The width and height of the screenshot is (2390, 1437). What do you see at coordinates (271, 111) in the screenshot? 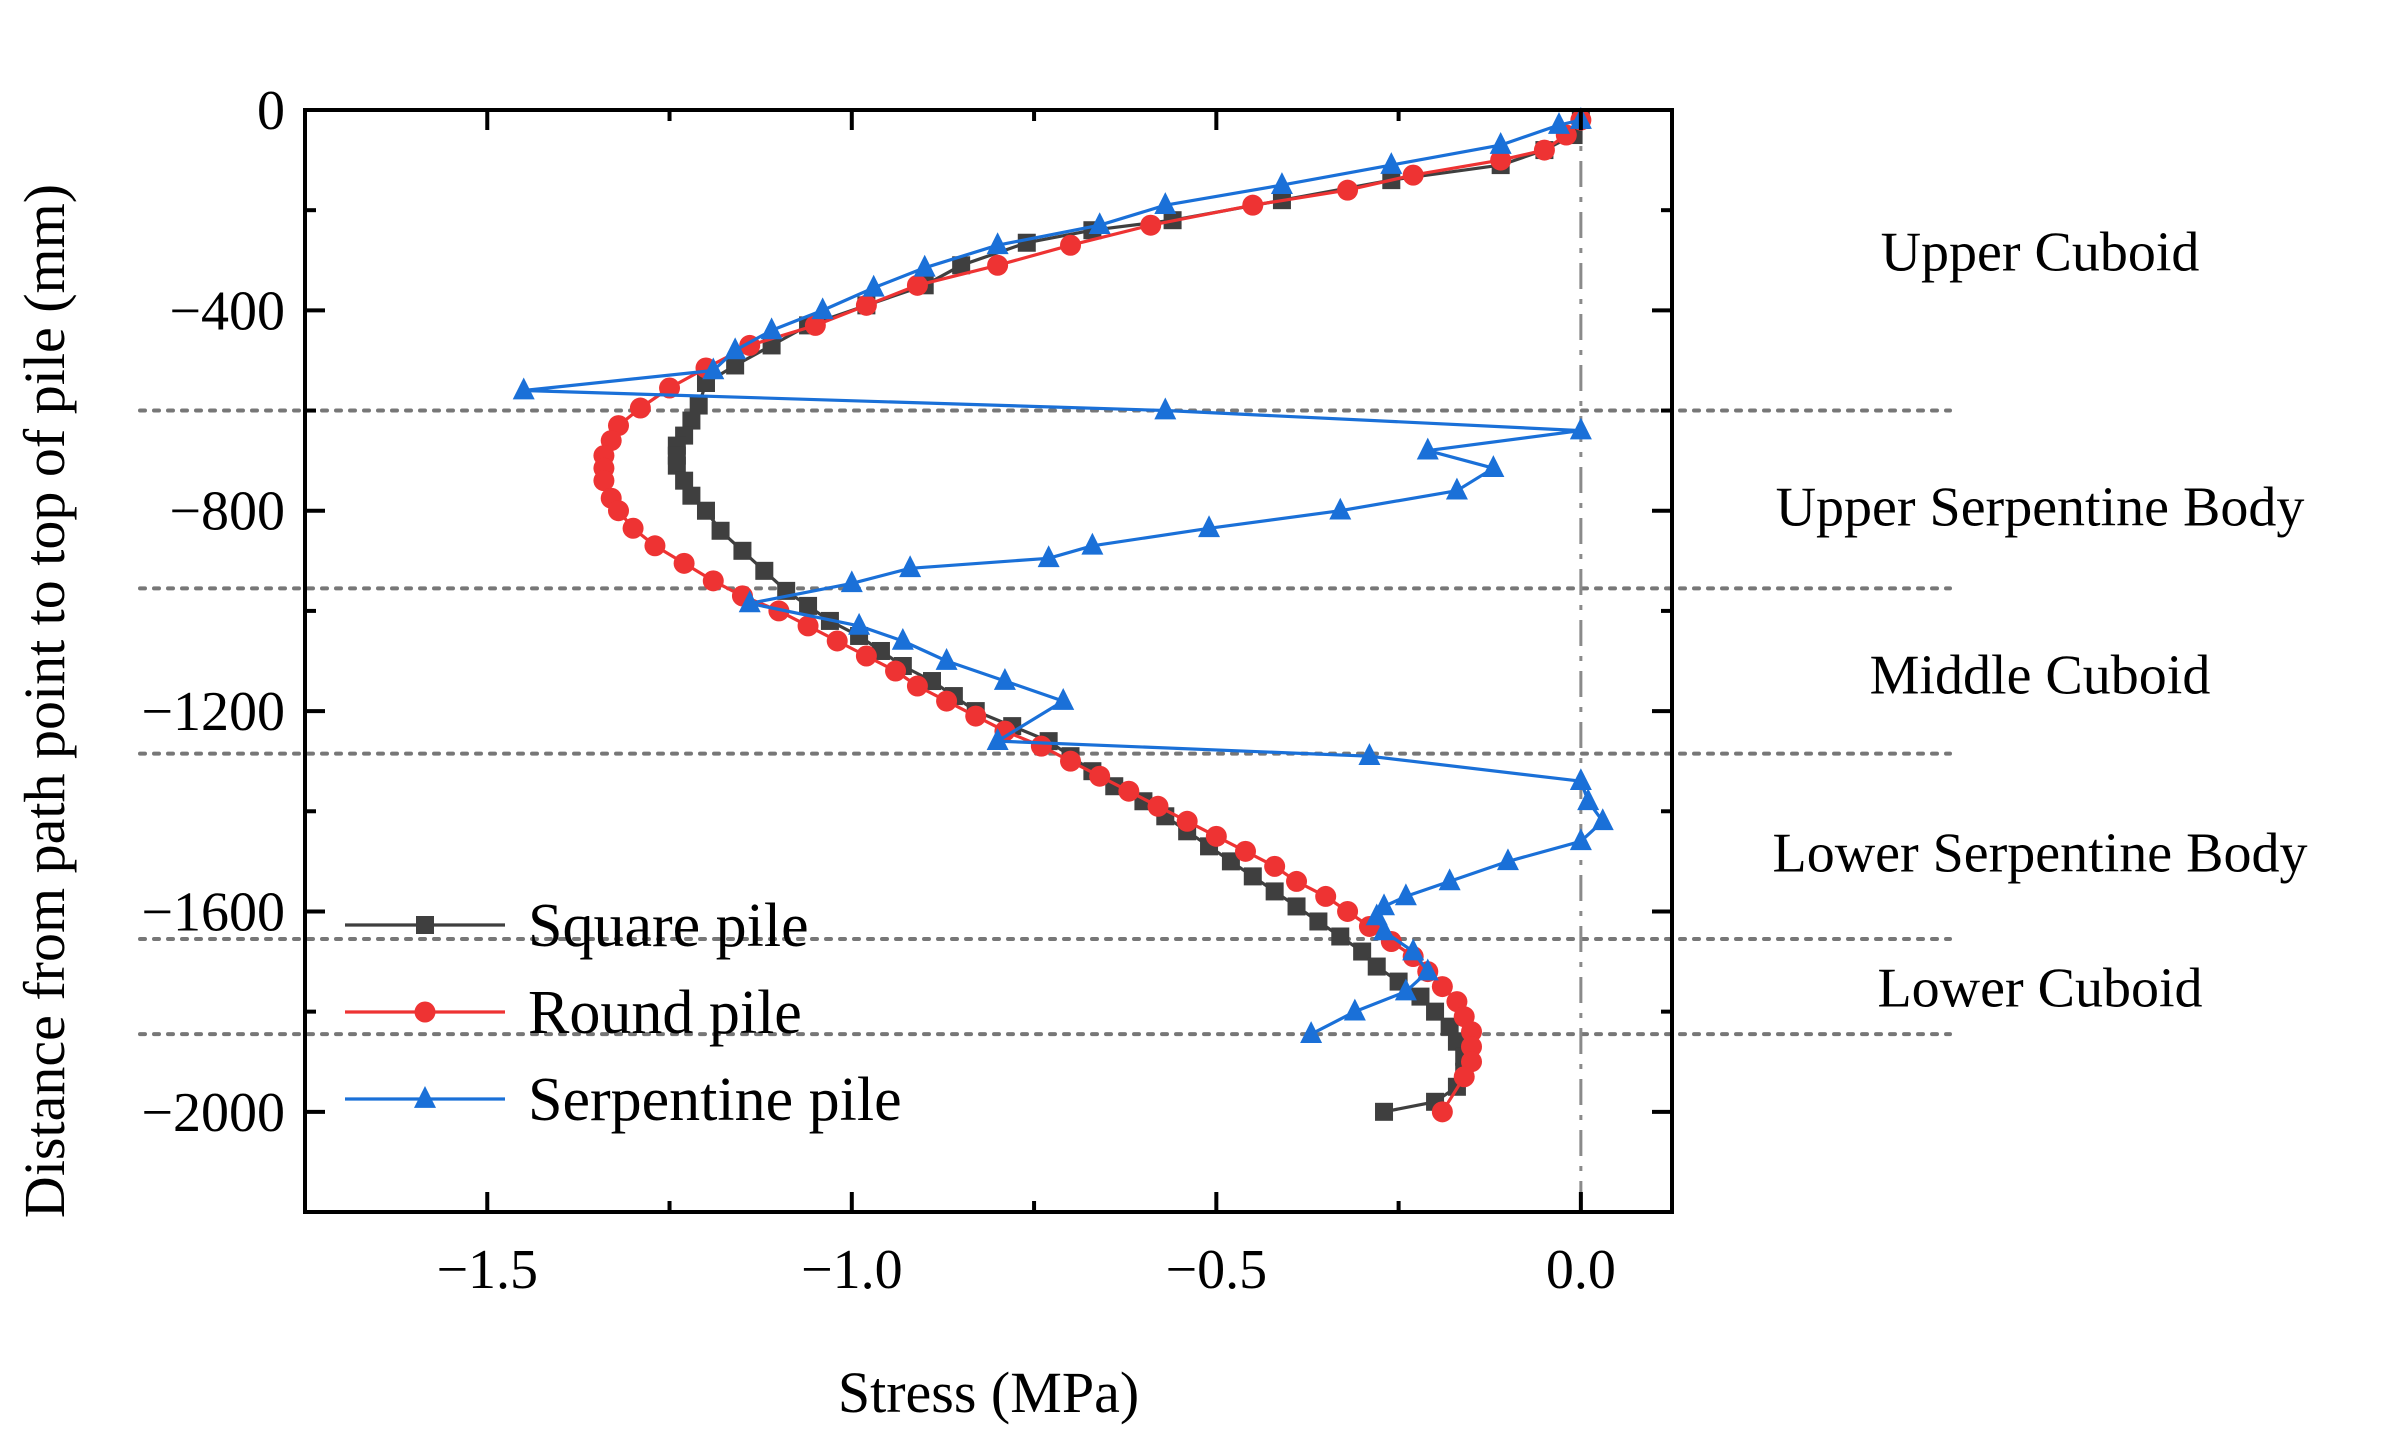
I see `y-tick-label-0: 0` at bounding box center [271, 111].